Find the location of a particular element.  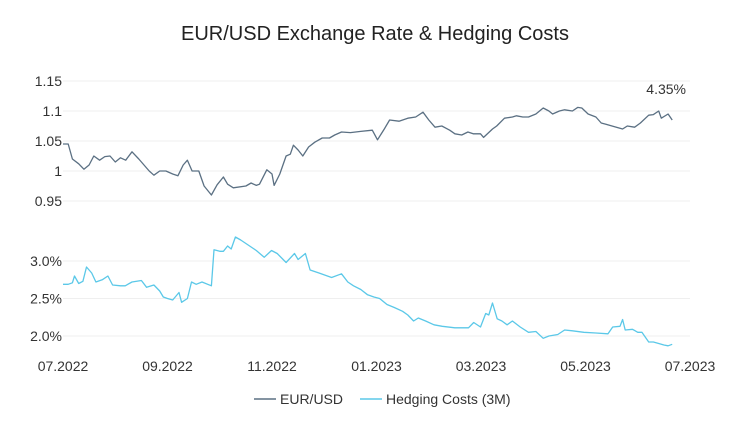

legend-label-eurusd: EUR/USD is located at coordinates (311, 399).